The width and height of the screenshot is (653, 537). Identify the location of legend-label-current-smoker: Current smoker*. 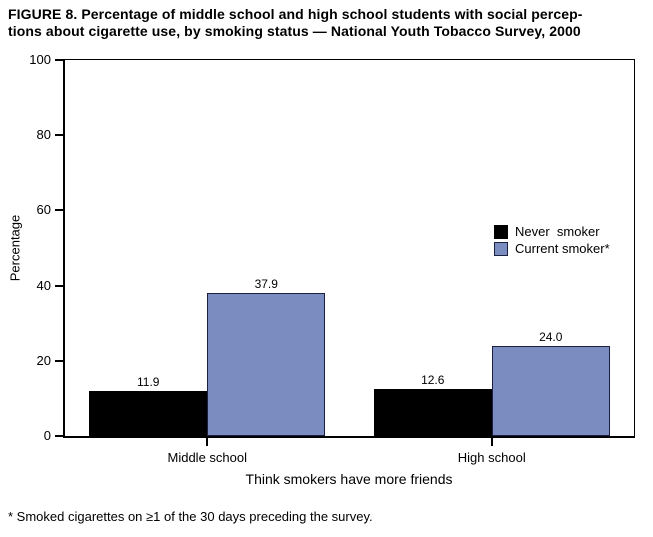
(562, 248).